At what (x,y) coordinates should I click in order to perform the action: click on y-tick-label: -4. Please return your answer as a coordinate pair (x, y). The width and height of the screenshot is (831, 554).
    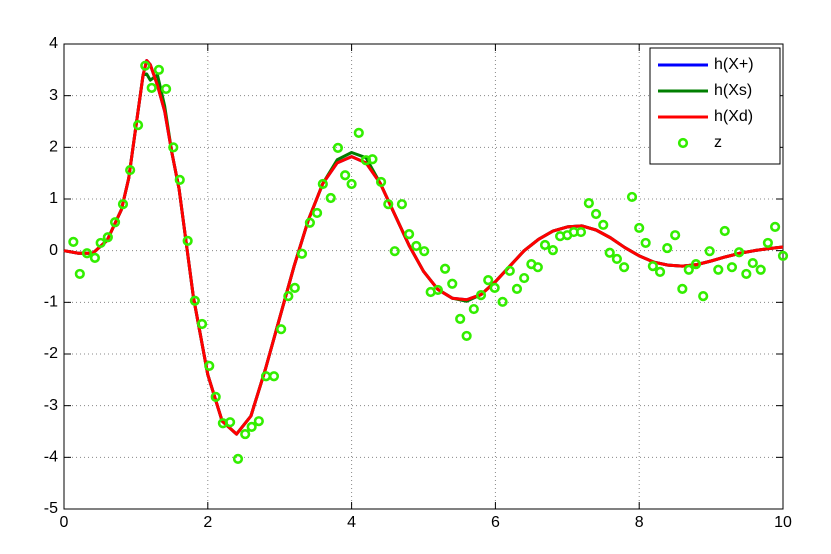
    Looking at the image, I should click on (51, 457).